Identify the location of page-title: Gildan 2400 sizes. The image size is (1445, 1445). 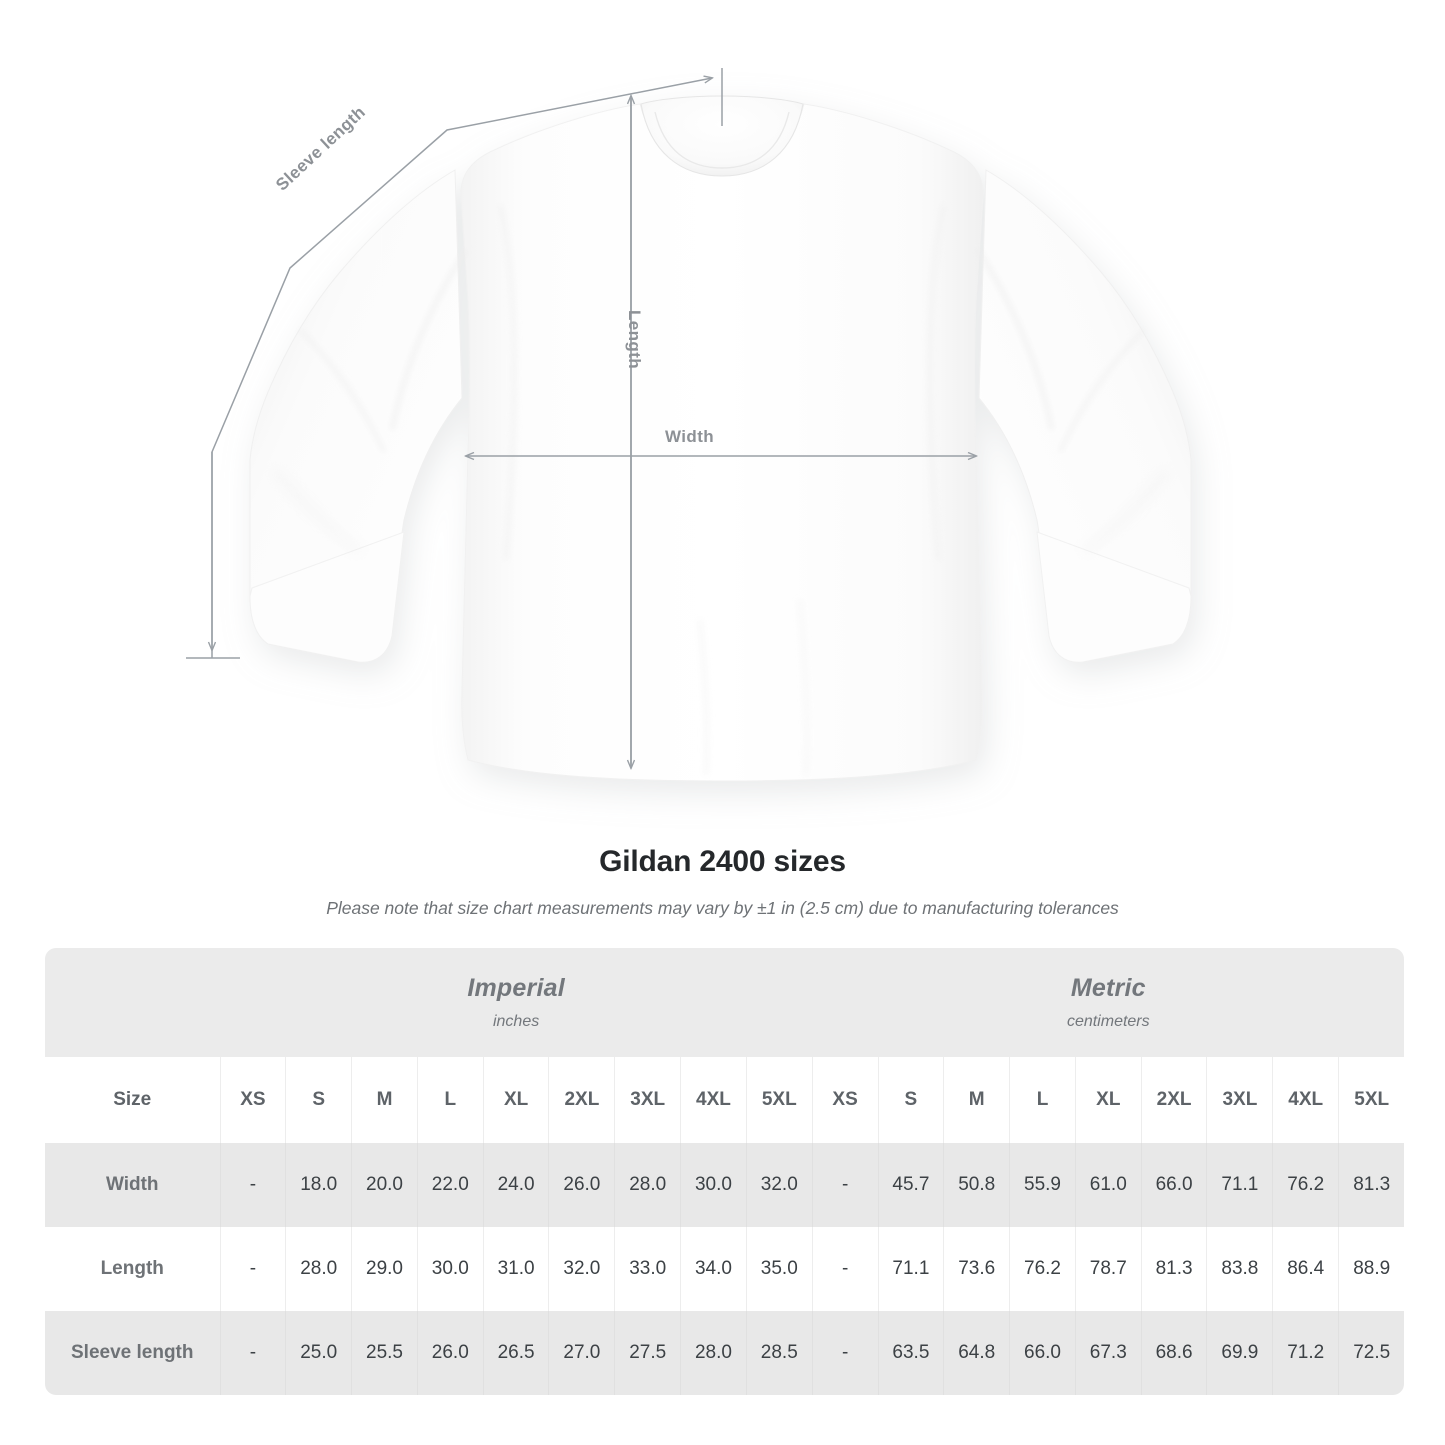
(722, 861).